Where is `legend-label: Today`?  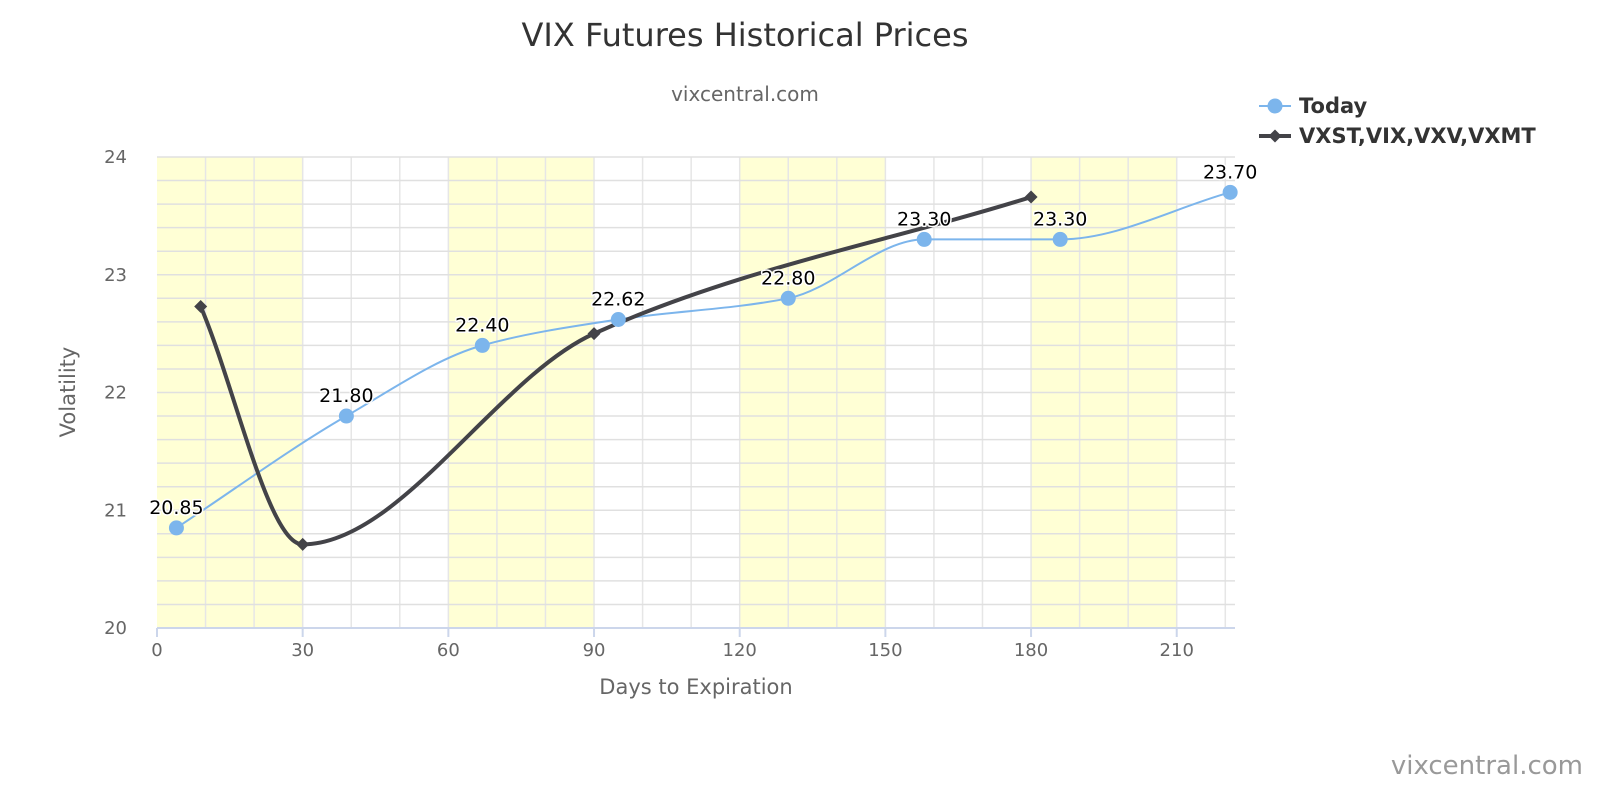 legend-label: Today is located at coordinates (1333, 106).